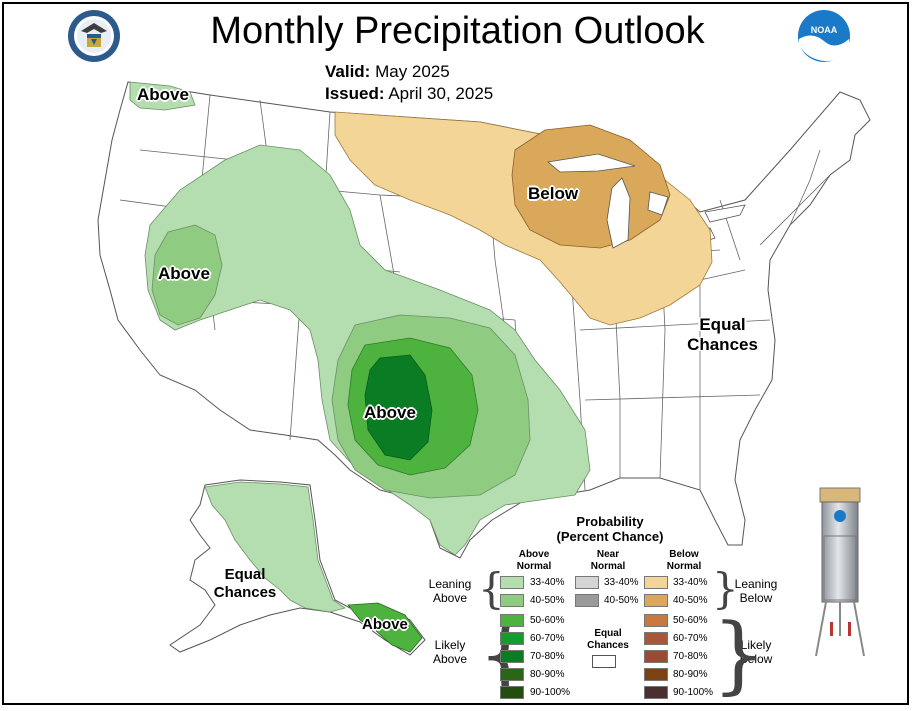 This screenshot has width=915, height=711. Describe the element at coordinates (245, 574) in the screenshot. I see `equal-ak-line1: Equal` at that location.